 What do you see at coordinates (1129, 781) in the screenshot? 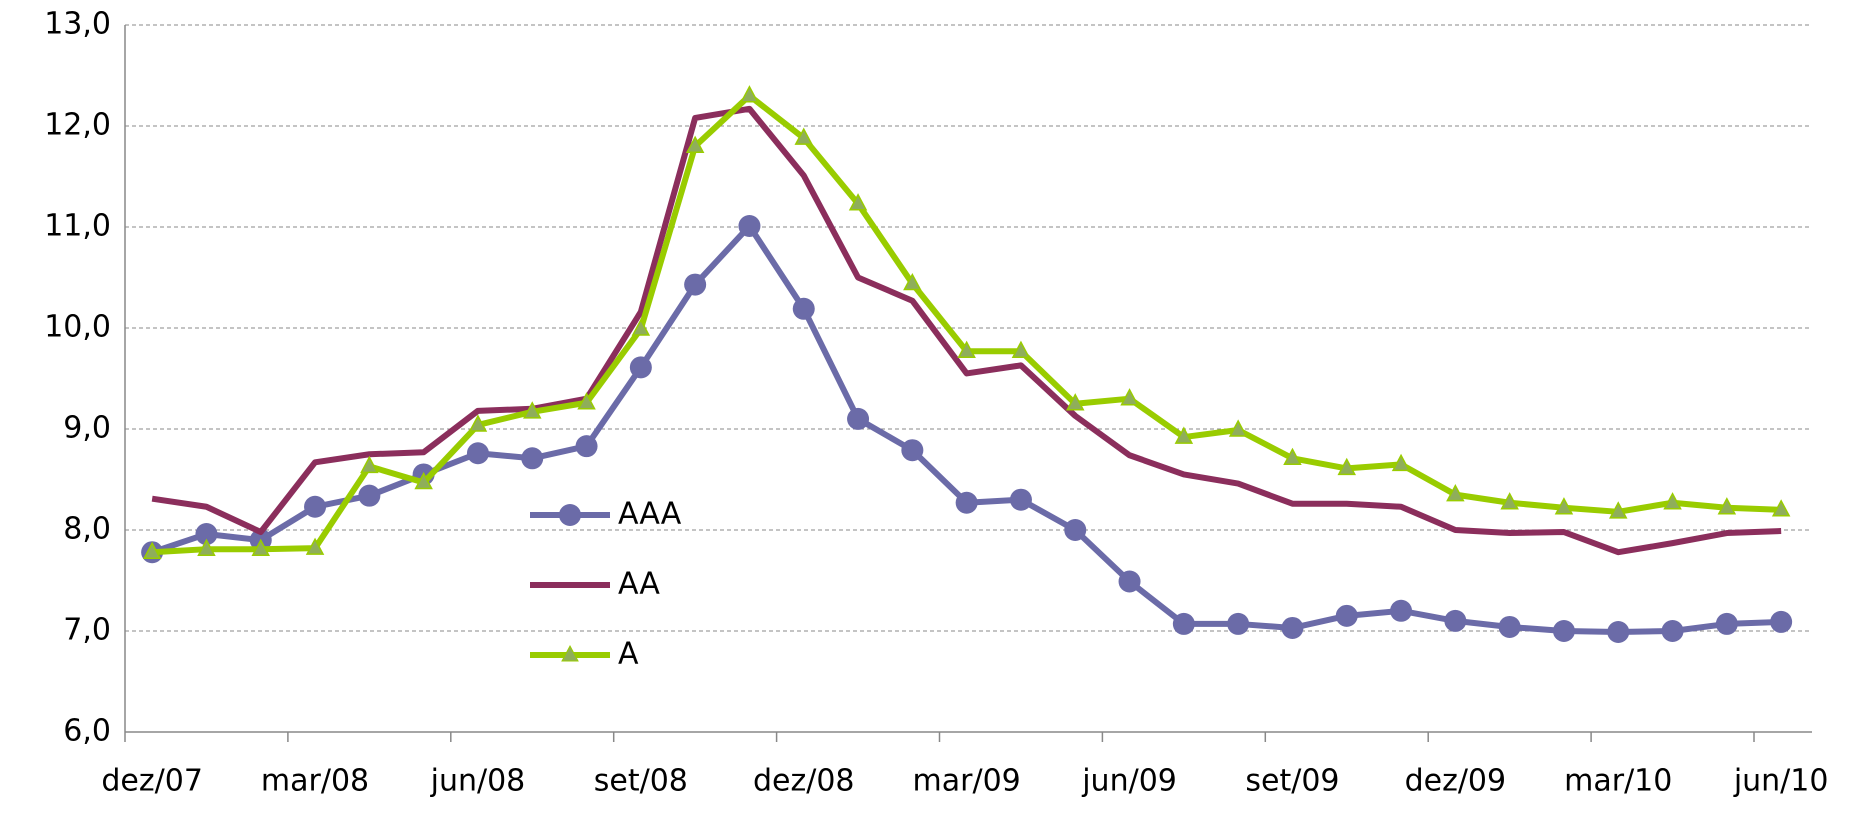
I see `x-tick-label: jun/09` at bounding box center [1129, 781].